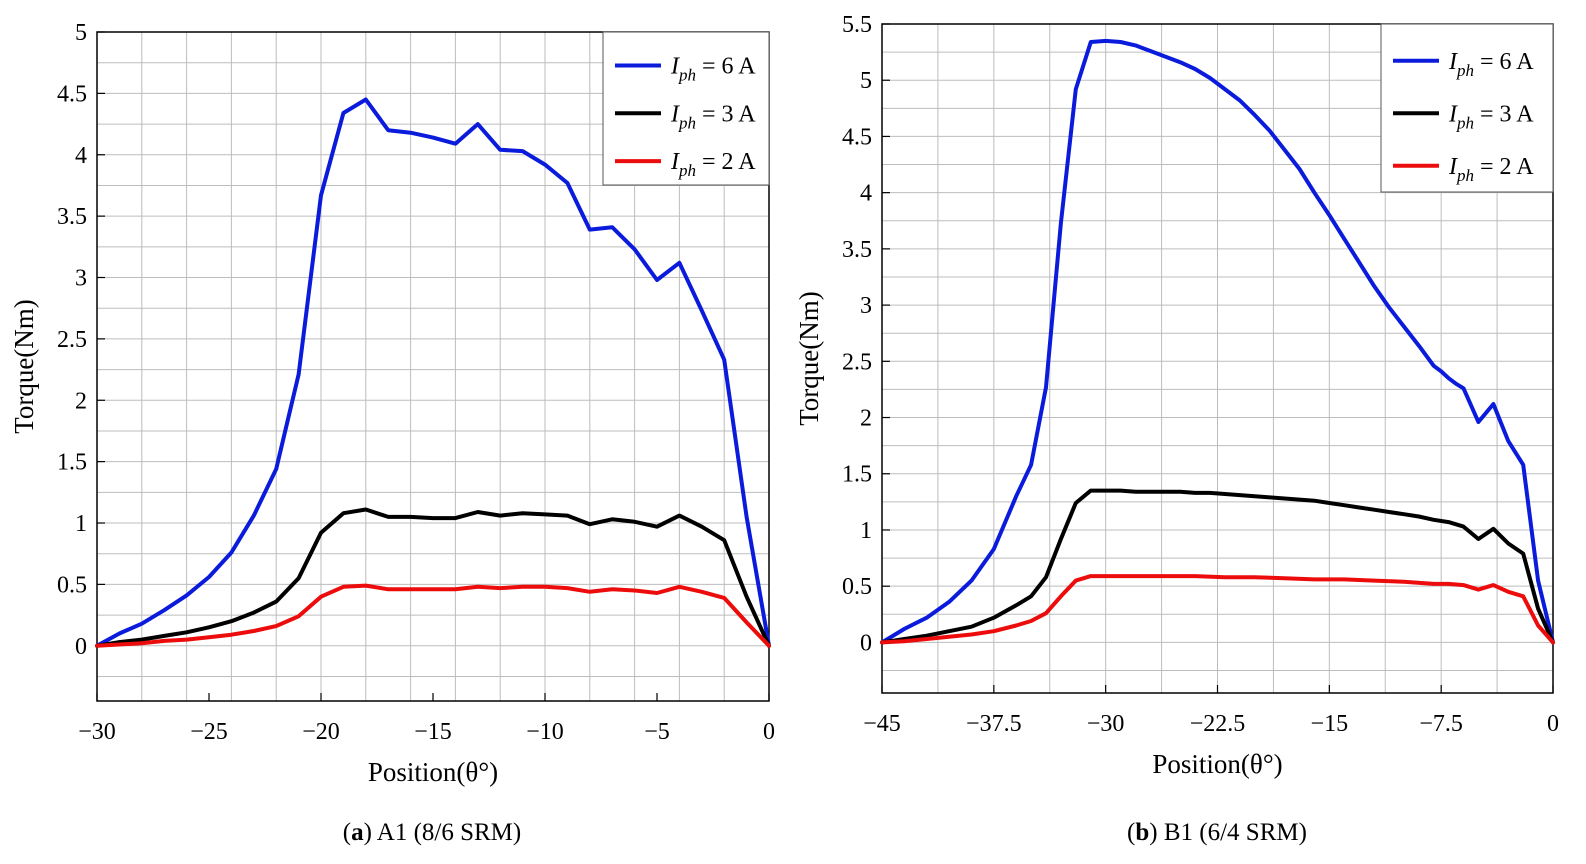 The image size is (1586, 864). Describe the element at coordinates (357, 832) in the screenshot. I see `caption-a-letter: a` at that location.